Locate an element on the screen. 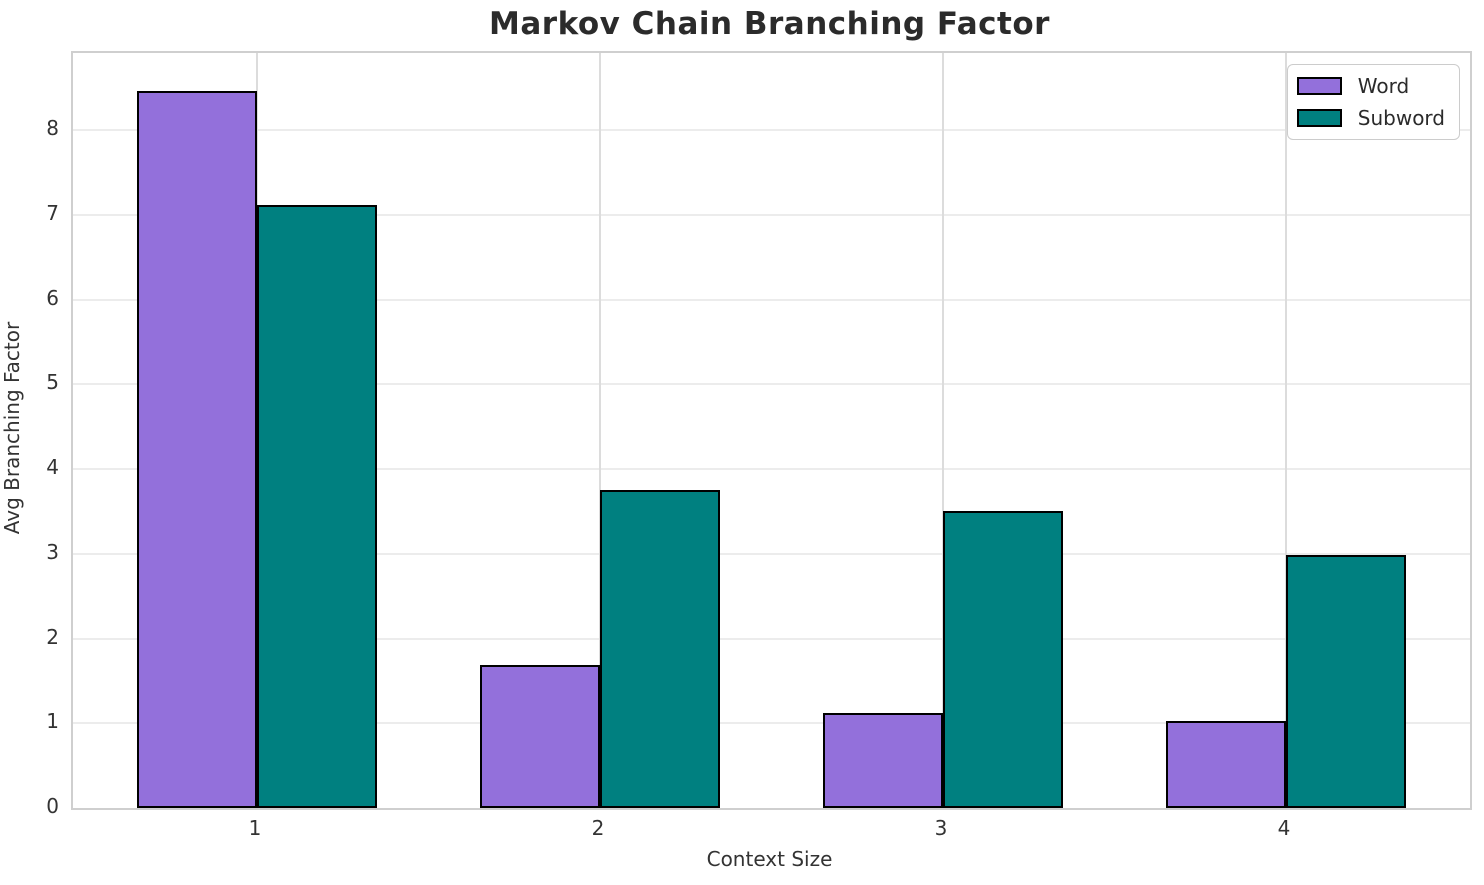 This screenshot has height=885, width=1484. y-tick-label: 0 is located at coordinates (52, 806).